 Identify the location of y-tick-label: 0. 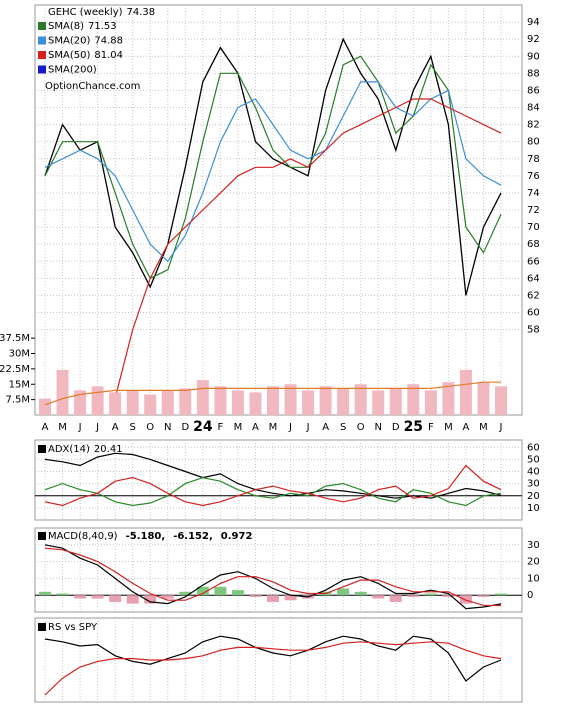
(530, 595).